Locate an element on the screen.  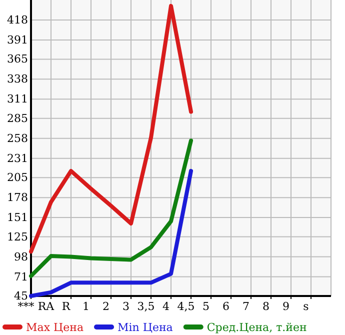
y-tick-label: 125 is located at coordinates (17, 237).